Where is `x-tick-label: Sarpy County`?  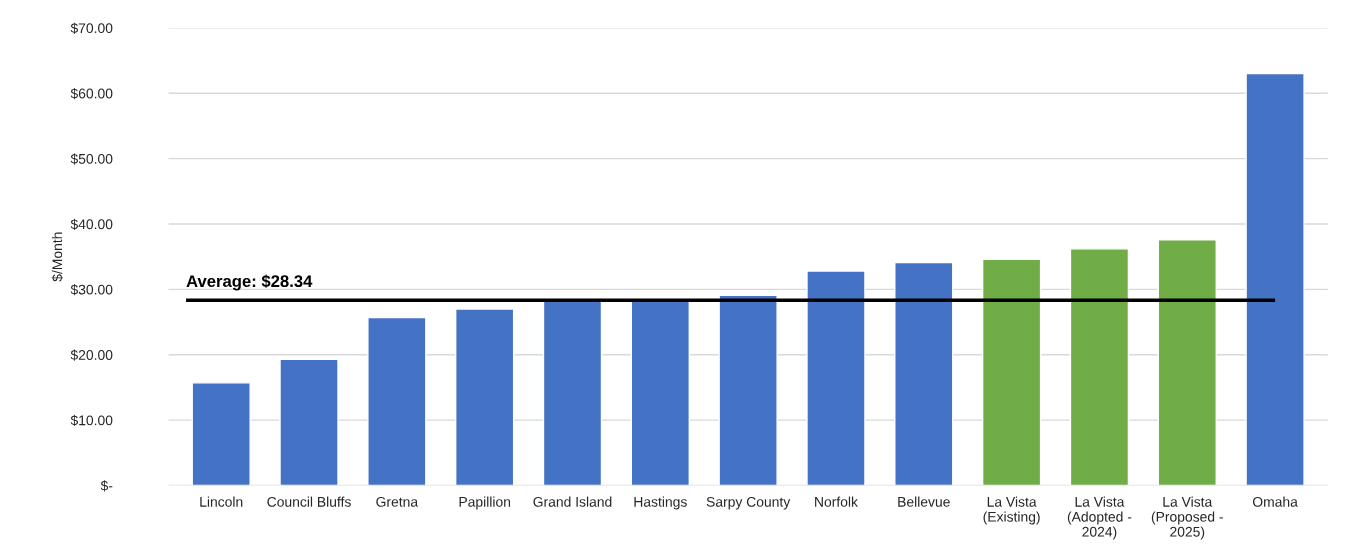 x-tick-label: Sarpy County is located at coordinates (748, 503).